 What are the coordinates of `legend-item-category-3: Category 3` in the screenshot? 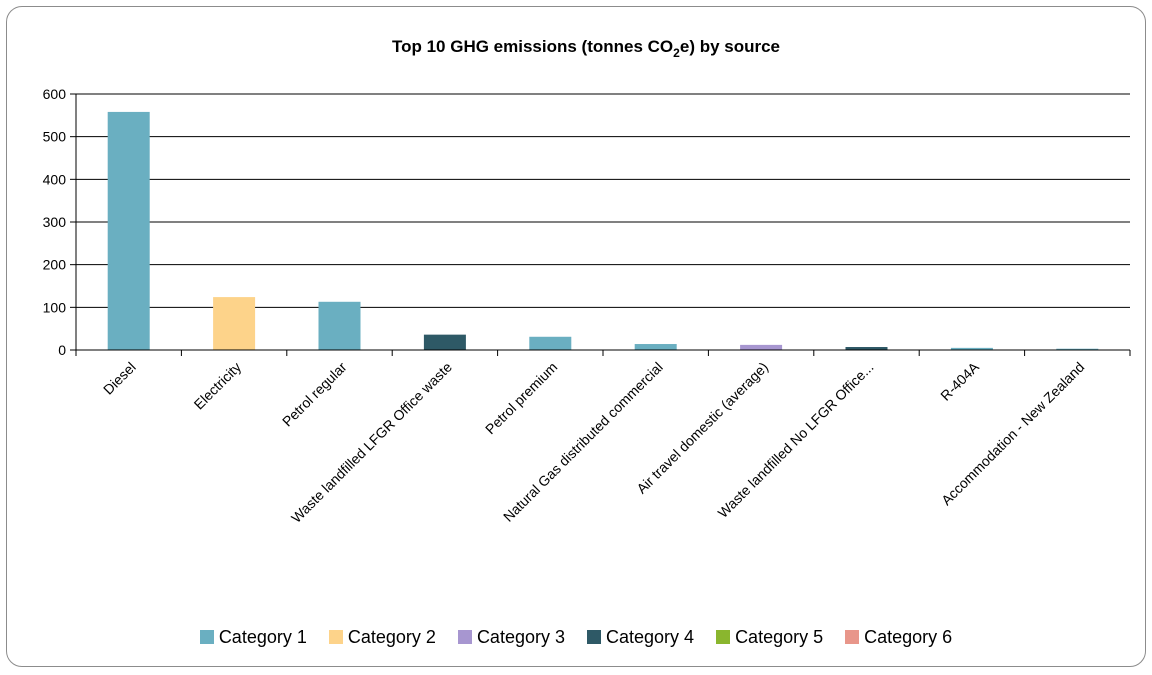 It's located at (511, 637).